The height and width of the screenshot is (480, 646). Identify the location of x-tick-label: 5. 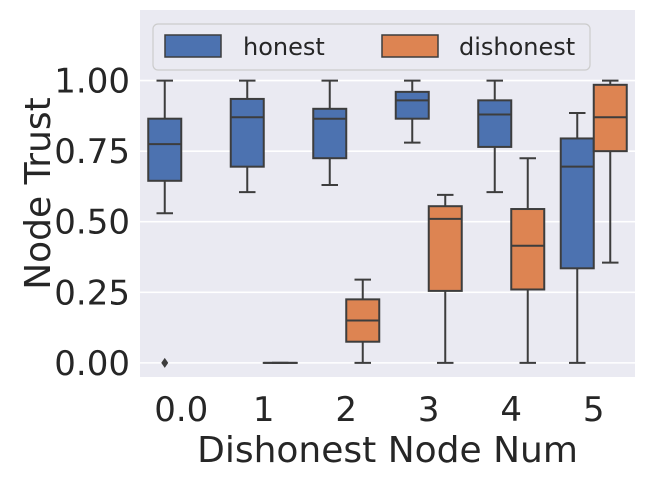
(594, 410).